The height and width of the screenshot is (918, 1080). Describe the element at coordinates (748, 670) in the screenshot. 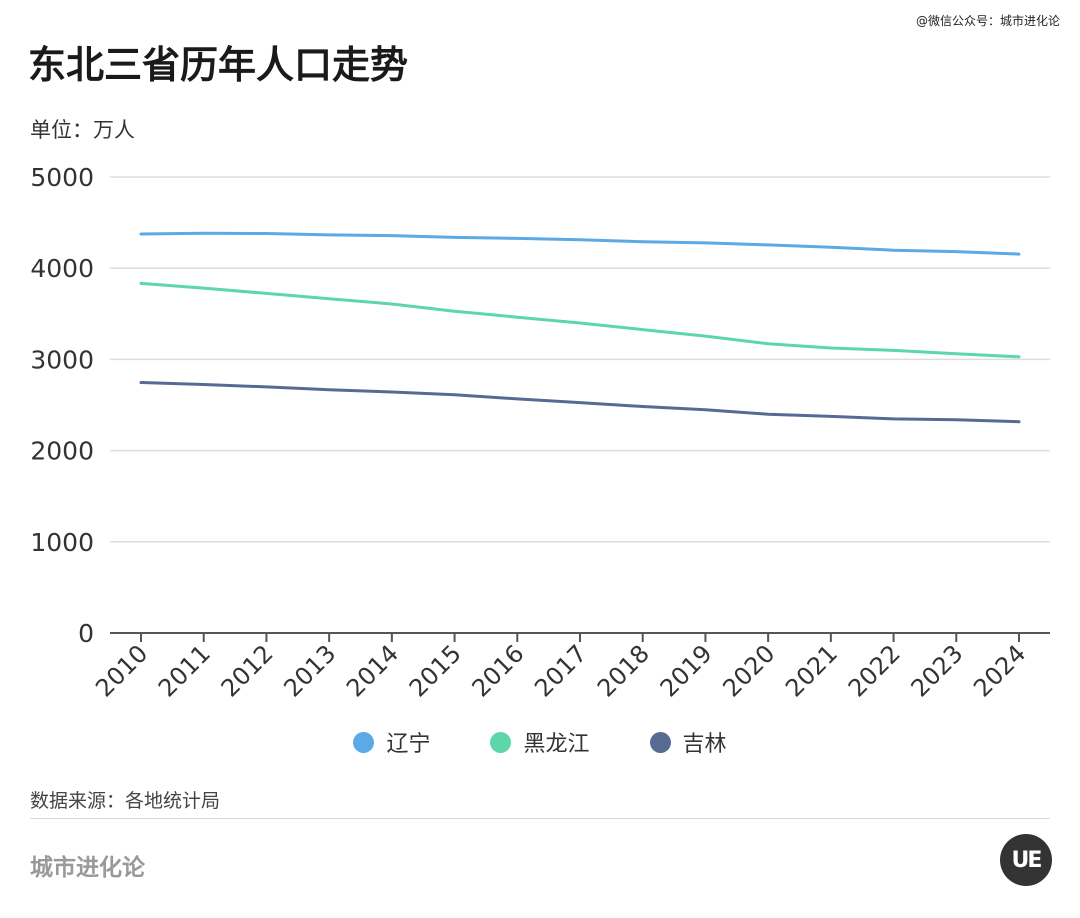

I see `x-tick-label: 2020` at that location.